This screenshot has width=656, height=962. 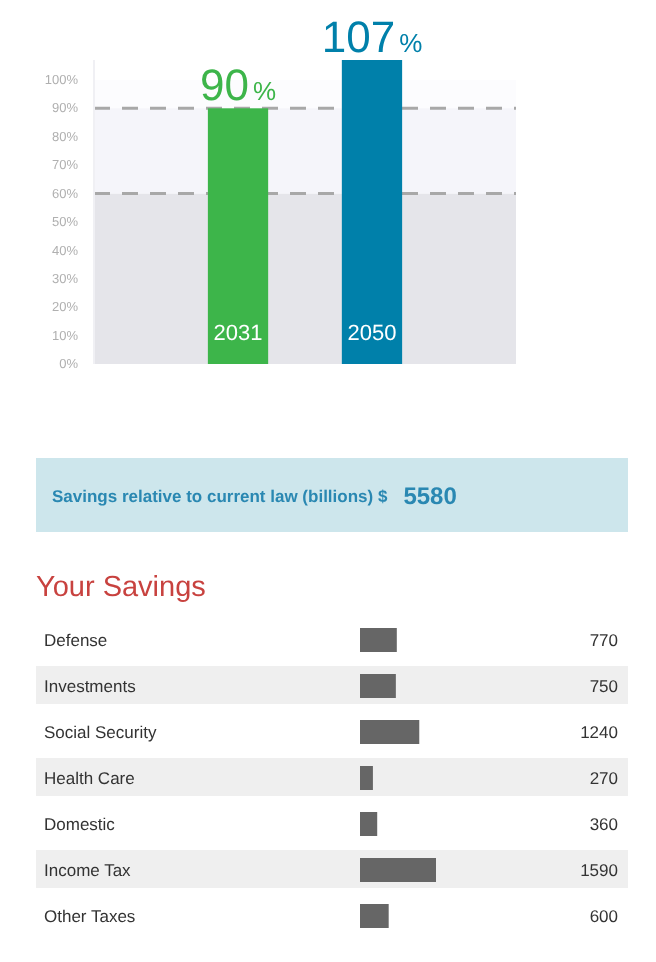 What do you see at coordinates (101, 732) in the screenshot?
I see `y-tick-label: Social Security` at bounding box center [101, 732].